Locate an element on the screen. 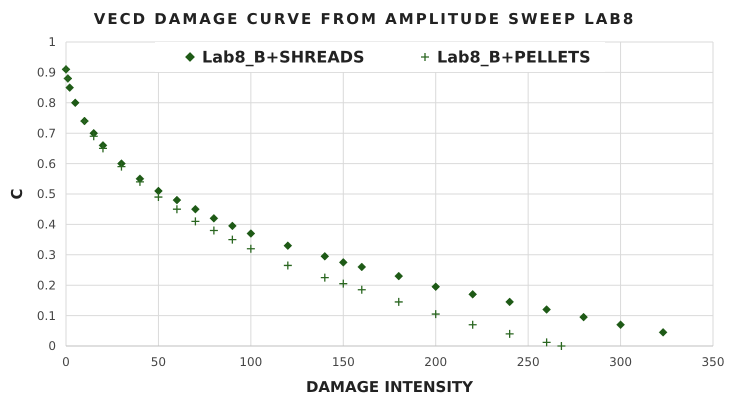 The width and height of the screenshot is (729, 404). legend-label: Lab8_B+SHREADS is located at coordinates (283, 57).